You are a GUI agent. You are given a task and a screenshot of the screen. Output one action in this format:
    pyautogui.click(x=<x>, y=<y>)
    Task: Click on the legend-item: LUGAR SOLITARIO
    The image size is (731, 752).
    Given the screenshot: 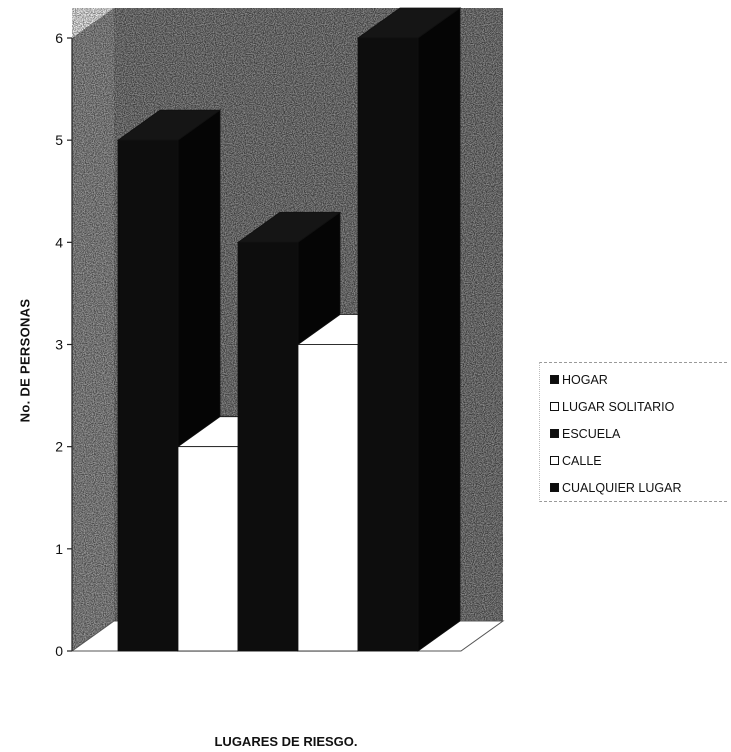 What is the action you would take?
    pyautogui.click(x=633, y=406)
    